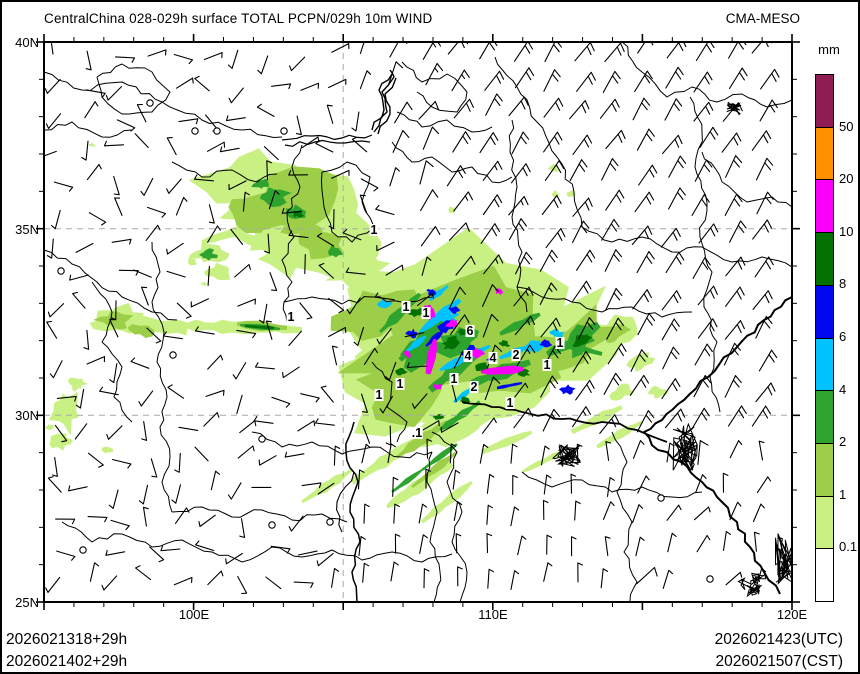  Describe the element at coordinates (67, 639) in the screenshot. I see `footer-init-time-1: 2026021318+29h` at that location.